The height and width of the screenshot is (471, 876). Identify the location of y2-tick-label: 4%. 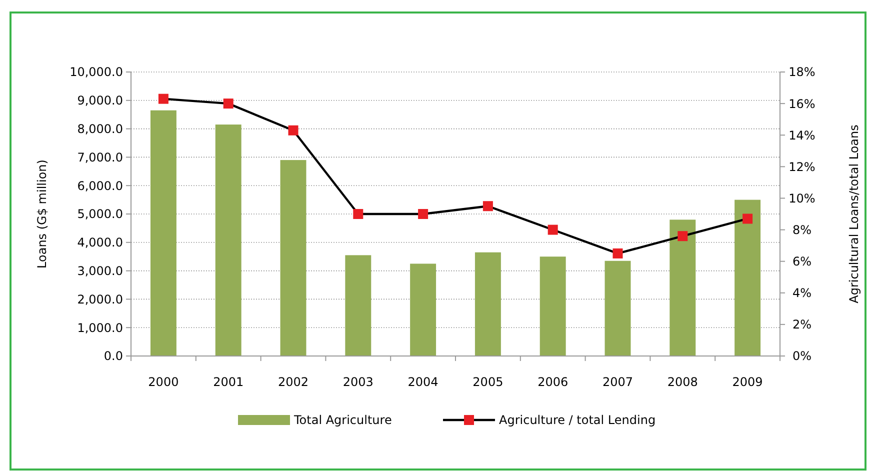
(802, 293).